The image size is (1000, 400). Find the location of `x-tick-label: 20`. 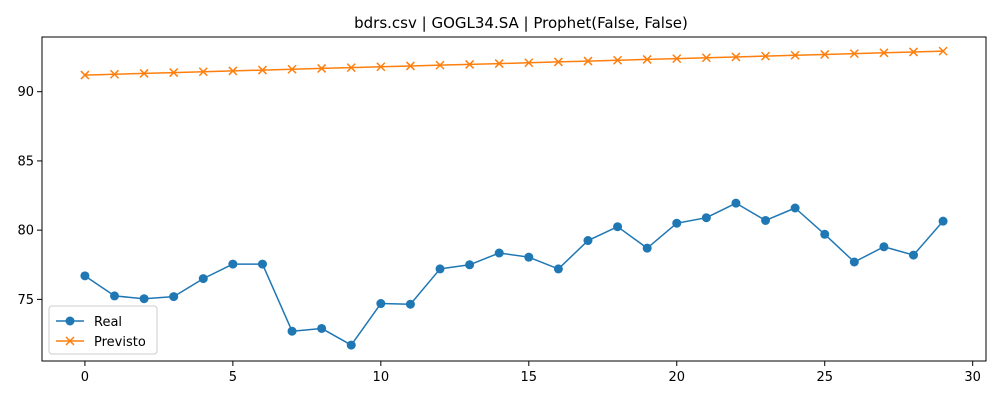

x-tick-label: 20 is located at coordinates (676, 377).